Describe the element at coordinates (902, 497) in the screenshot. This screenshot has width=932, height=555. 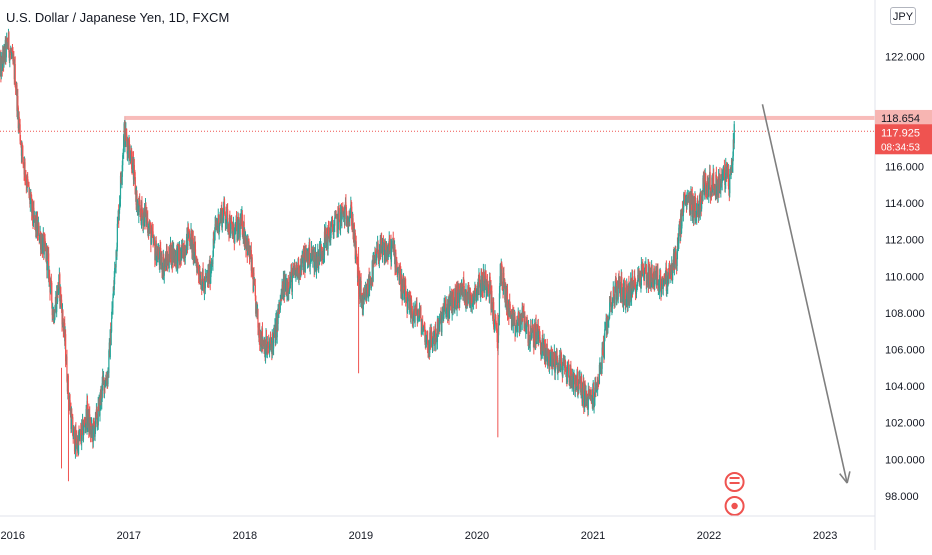
I see `y-tick-label: 98.000` at that location.